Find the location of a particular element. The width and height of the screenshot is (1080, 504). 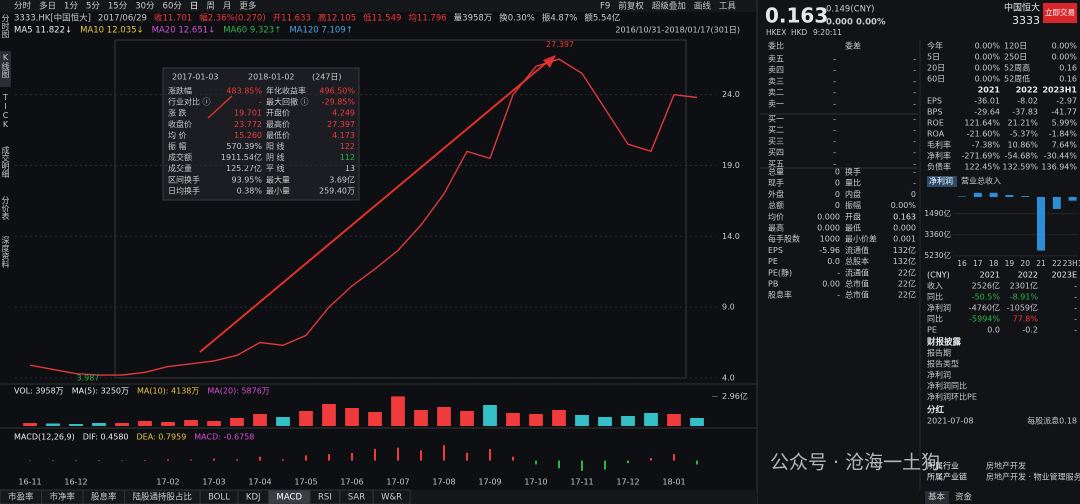

trade-button-label: 立即交易 is located at coordinates (1060, 12).